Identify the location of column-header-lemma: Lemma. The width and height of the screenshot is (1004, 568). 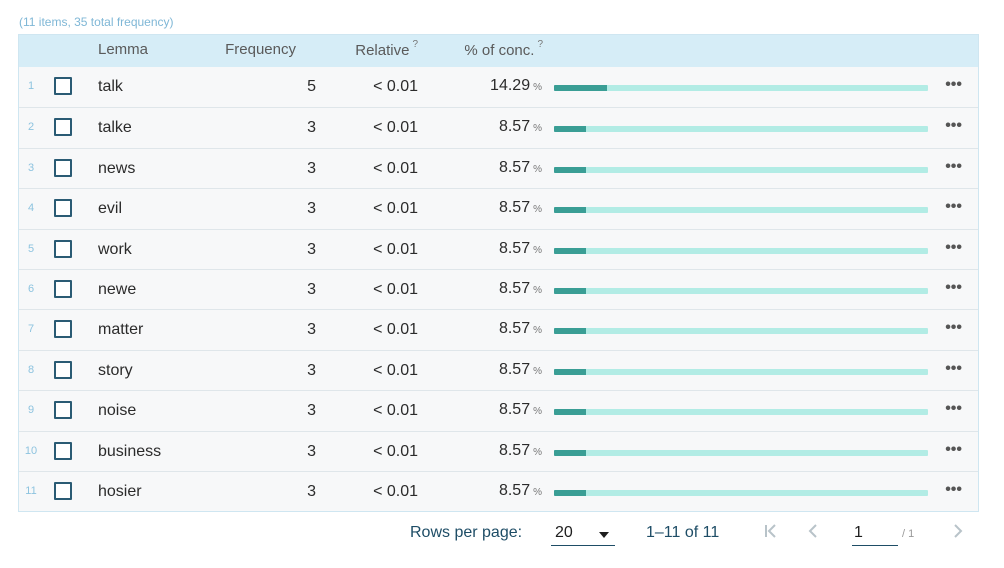
(123, 49).